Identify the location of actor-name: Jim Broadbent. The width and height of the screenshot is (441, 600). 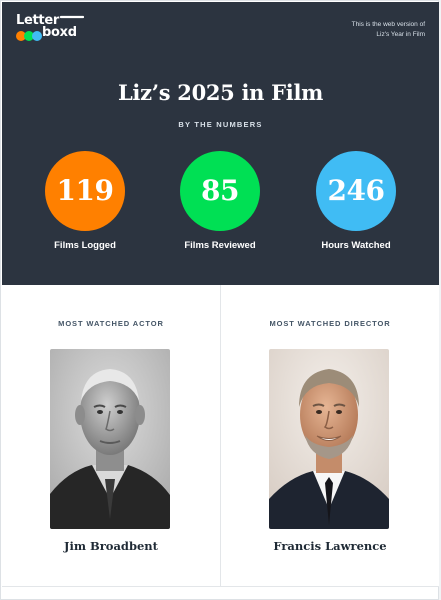
(111, 546).